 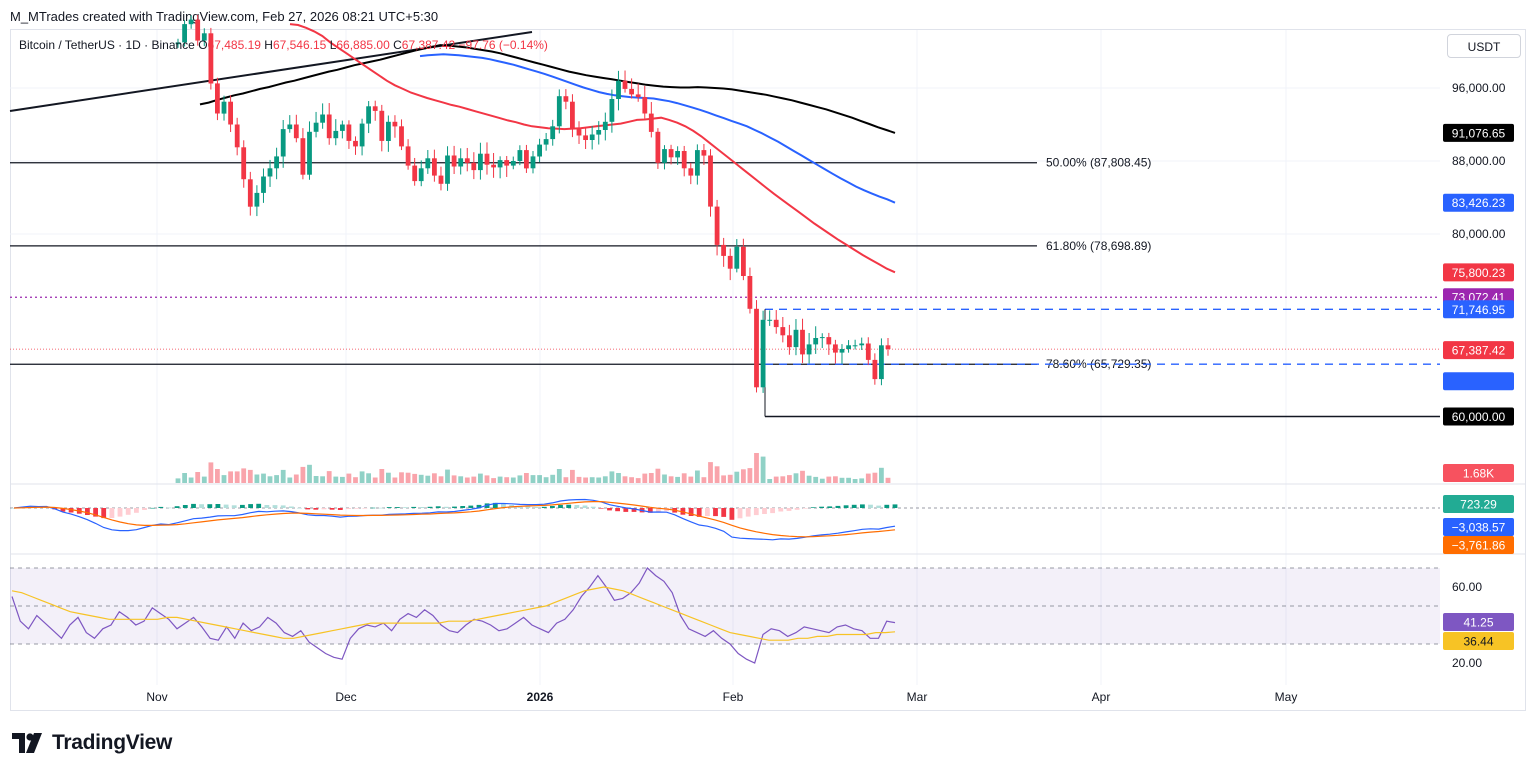 I want to click on ema50-price-tag-bg, so click(x=1478, y=272).